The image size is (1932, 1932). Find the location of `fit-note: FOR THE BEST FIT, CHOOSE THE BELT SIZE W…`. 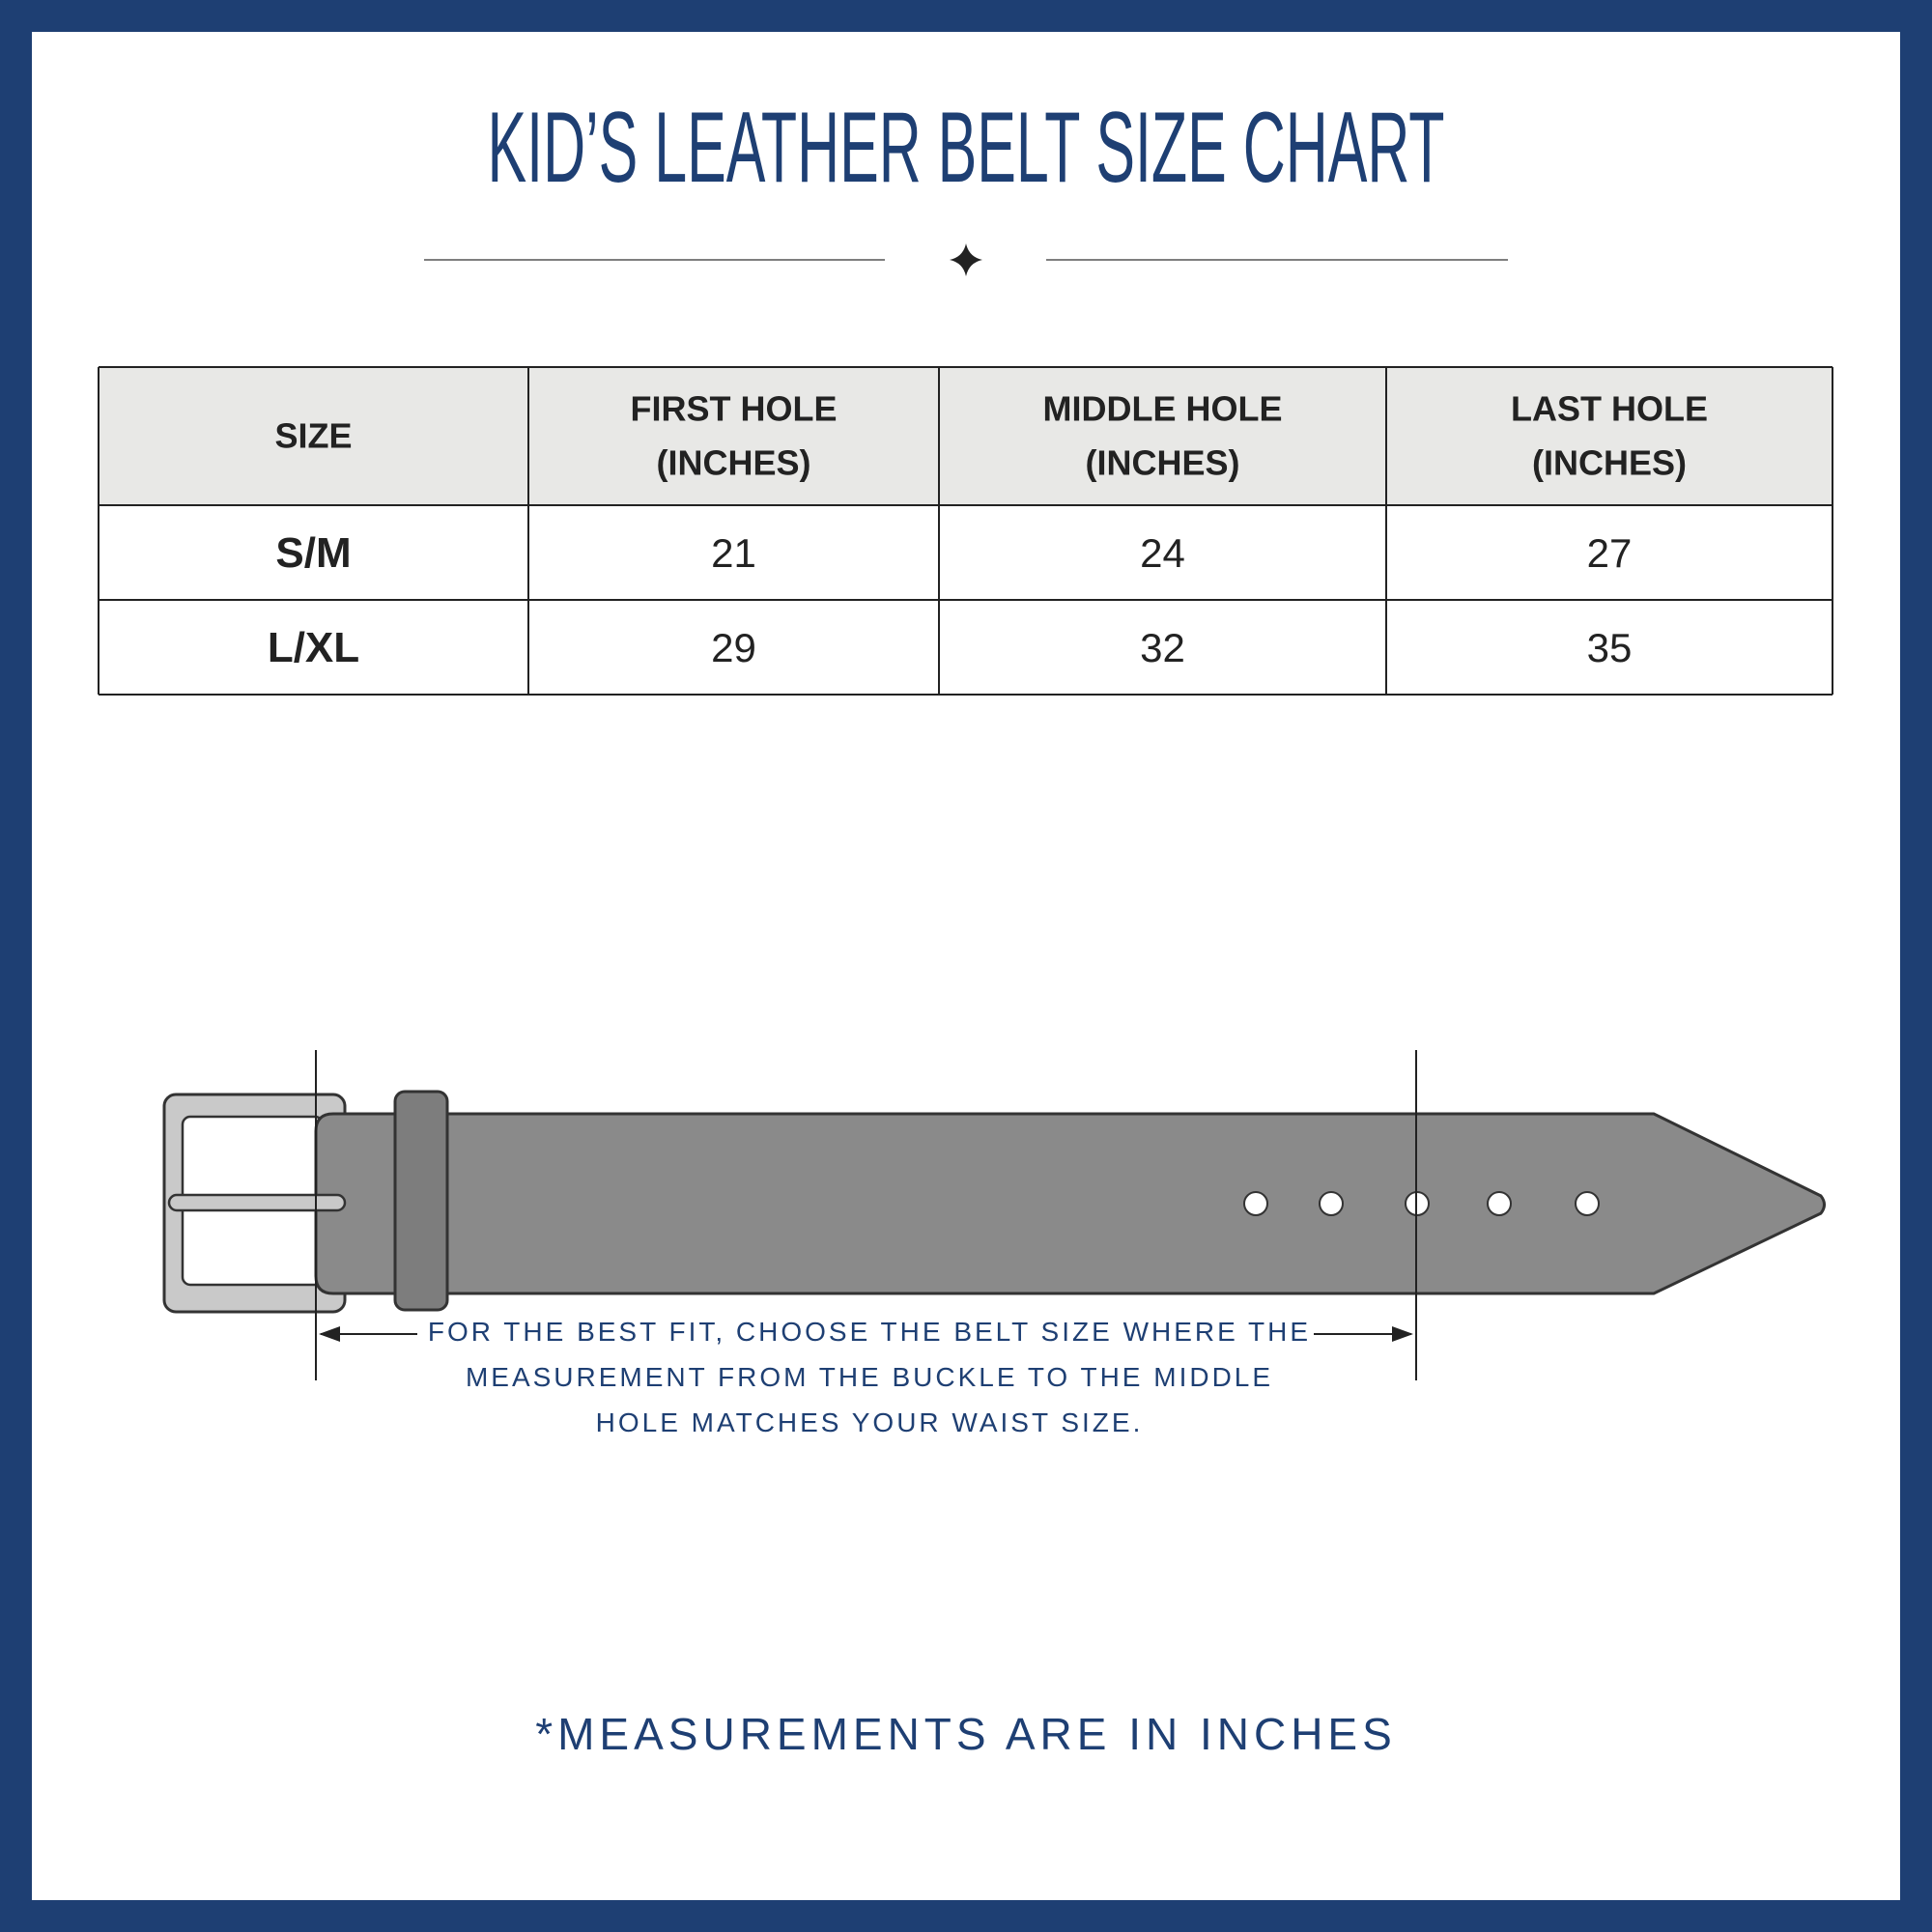

fit-note: FOR THE BEST FIT, CHOOSE THE BELT SIZE W… is located at coordinates (869, 1377).